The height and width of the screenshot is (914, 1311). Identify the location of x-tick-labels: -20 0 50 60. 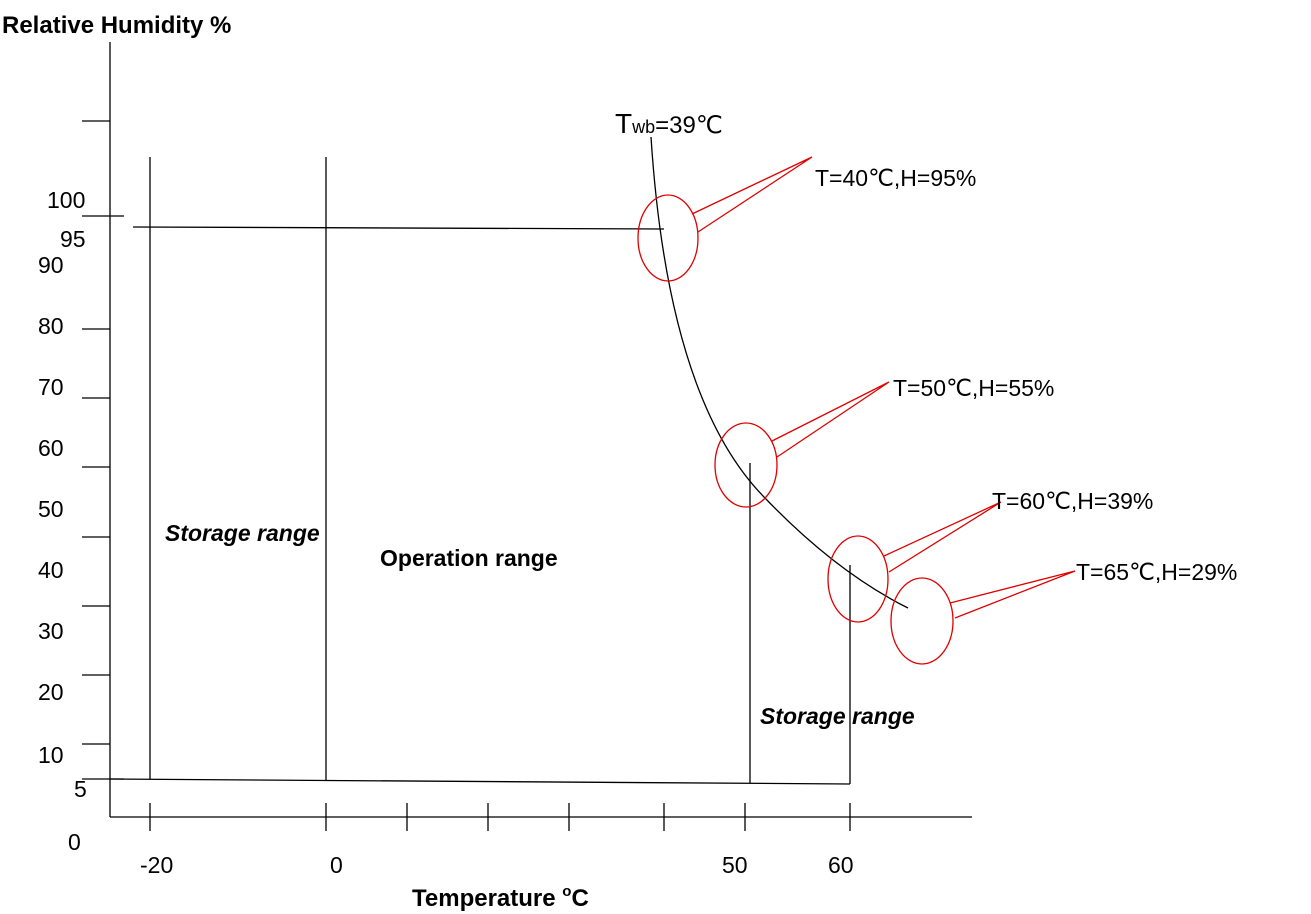
(497, 865).